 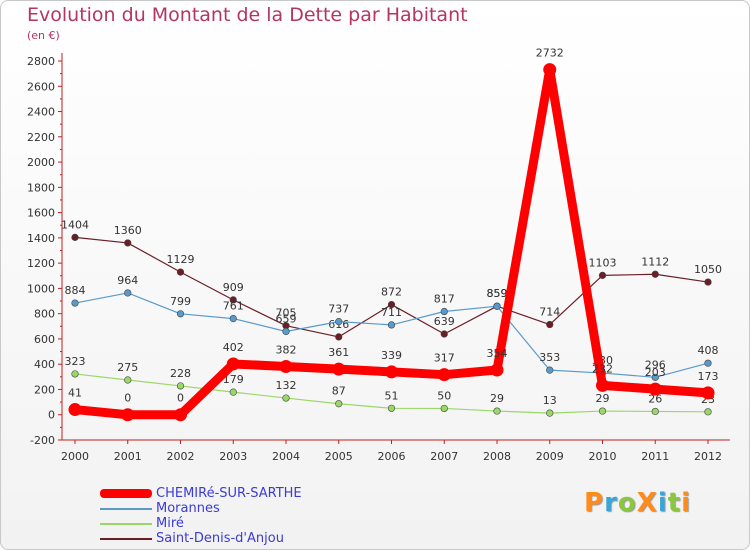 What do you see at coordinates (128, 230) in the screenshot?
I see `data-label-saint-denis-d-anjou: 1360` at bounding box center [128, 230].